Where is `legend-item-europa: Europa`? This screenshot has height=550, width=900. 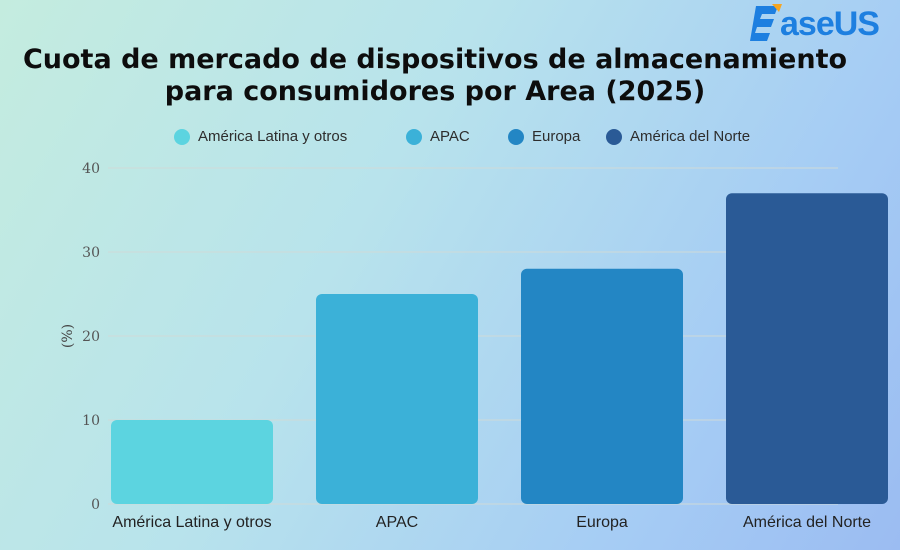
legend-item-europa: Europa is located at coordinates (544, 136).